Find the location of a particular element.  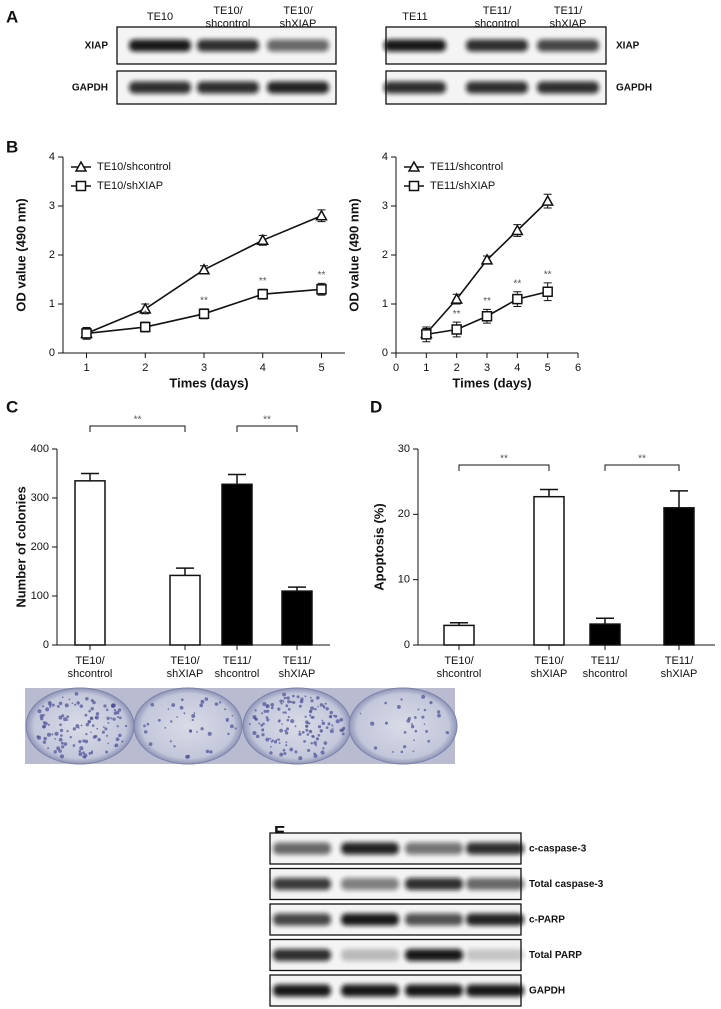

error-bar is located at coordinates (679, 499).